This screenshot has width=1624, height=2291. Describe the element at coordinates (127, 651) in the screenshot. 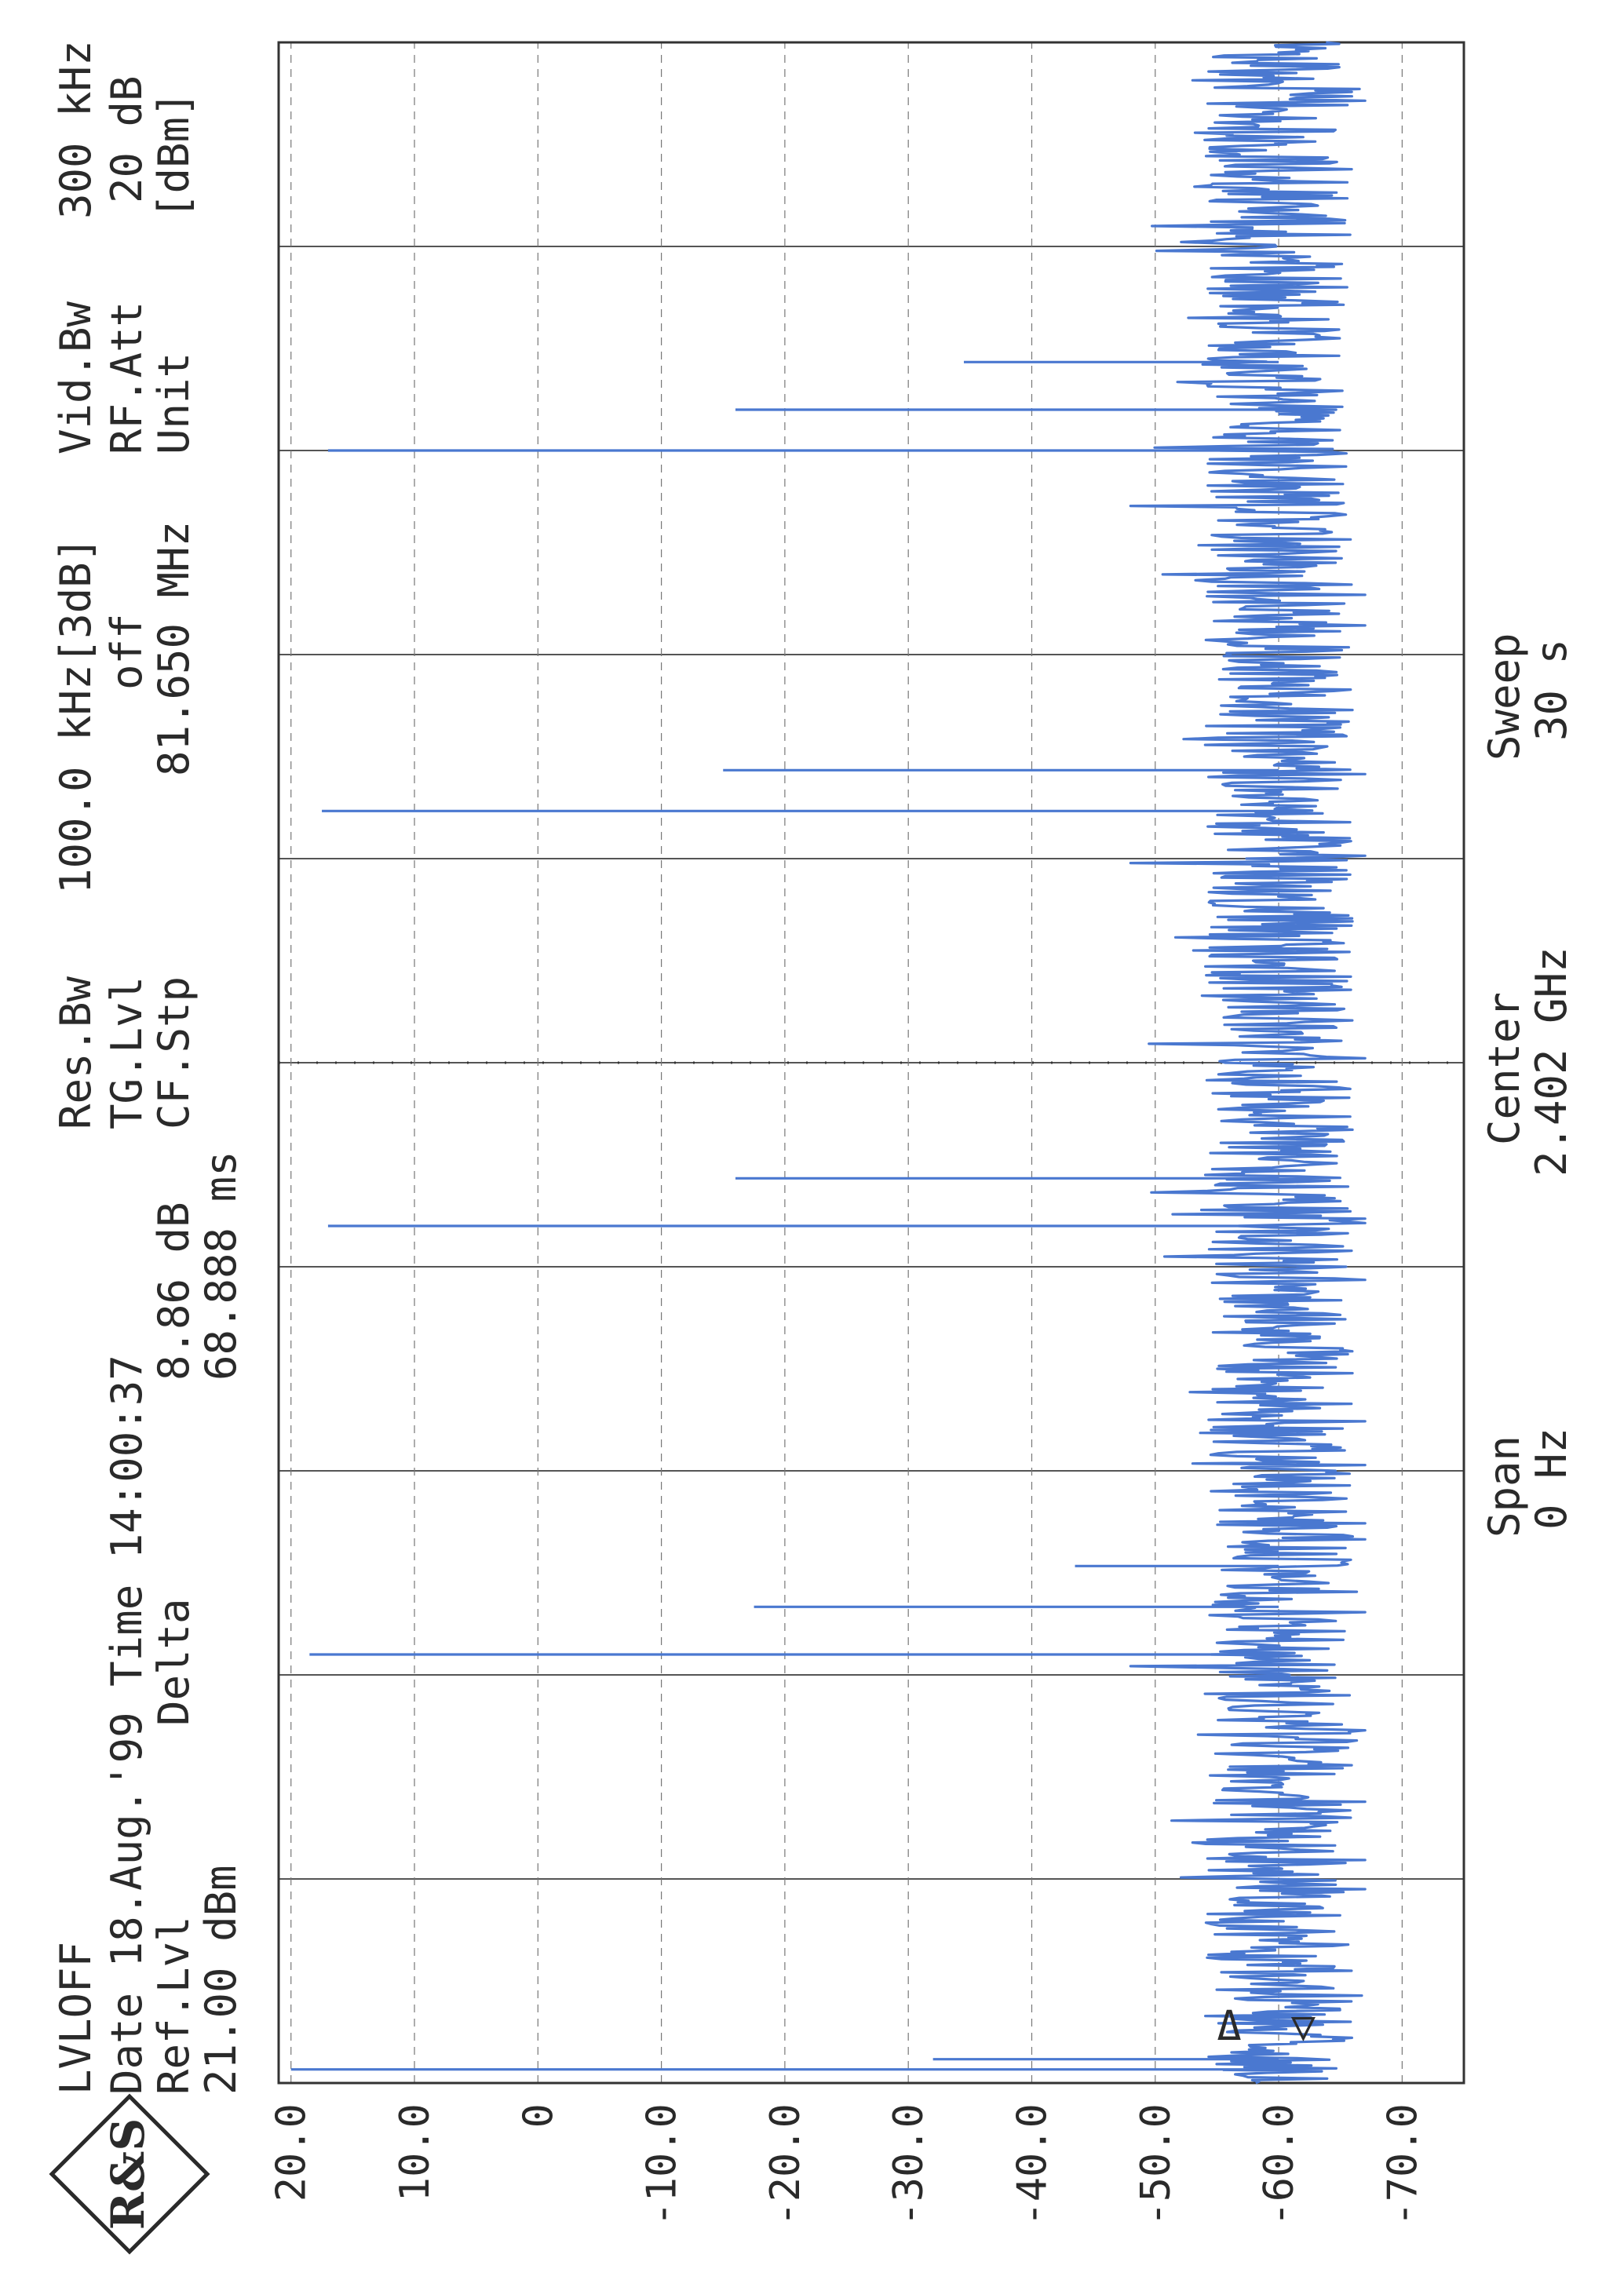

I see `header-tg-lvl-value: off` at that location.